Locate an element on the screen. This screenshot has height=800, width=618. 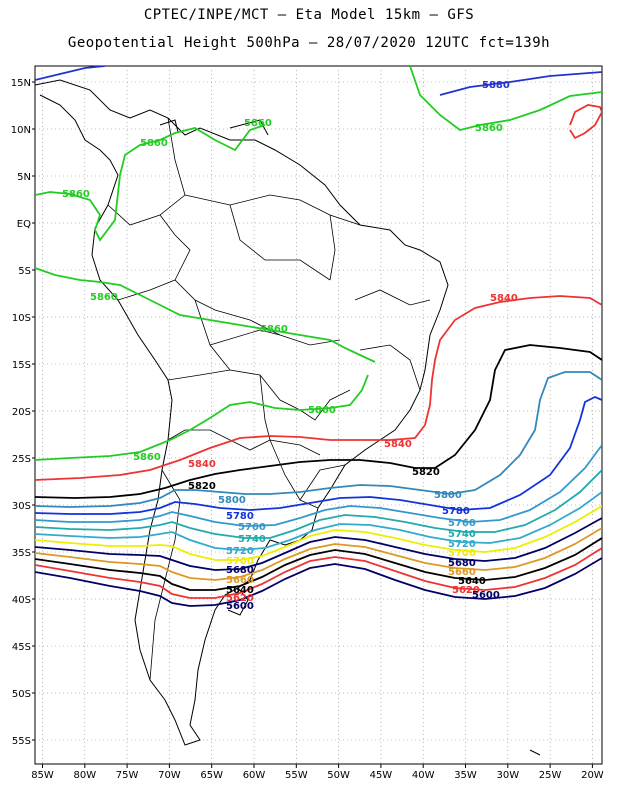
lon-tick-label: 65W is located at coordinates (211, 775).